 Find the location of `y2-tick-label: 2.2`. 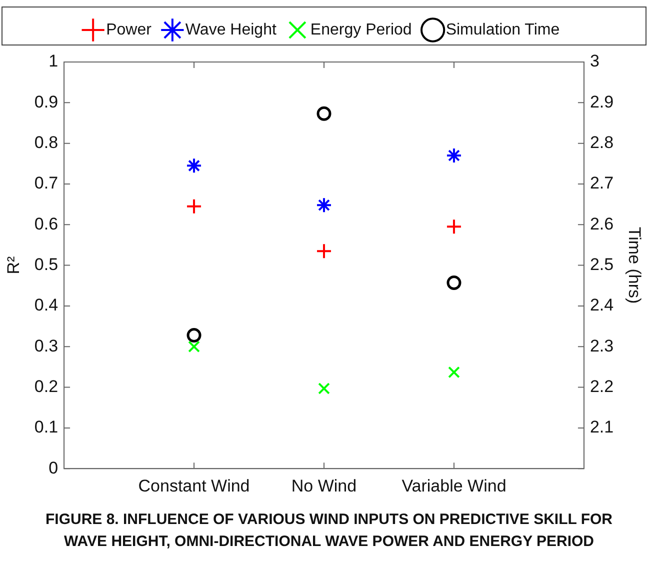

y2-tick-label: 2.2 is located at coordinates (602, 386).